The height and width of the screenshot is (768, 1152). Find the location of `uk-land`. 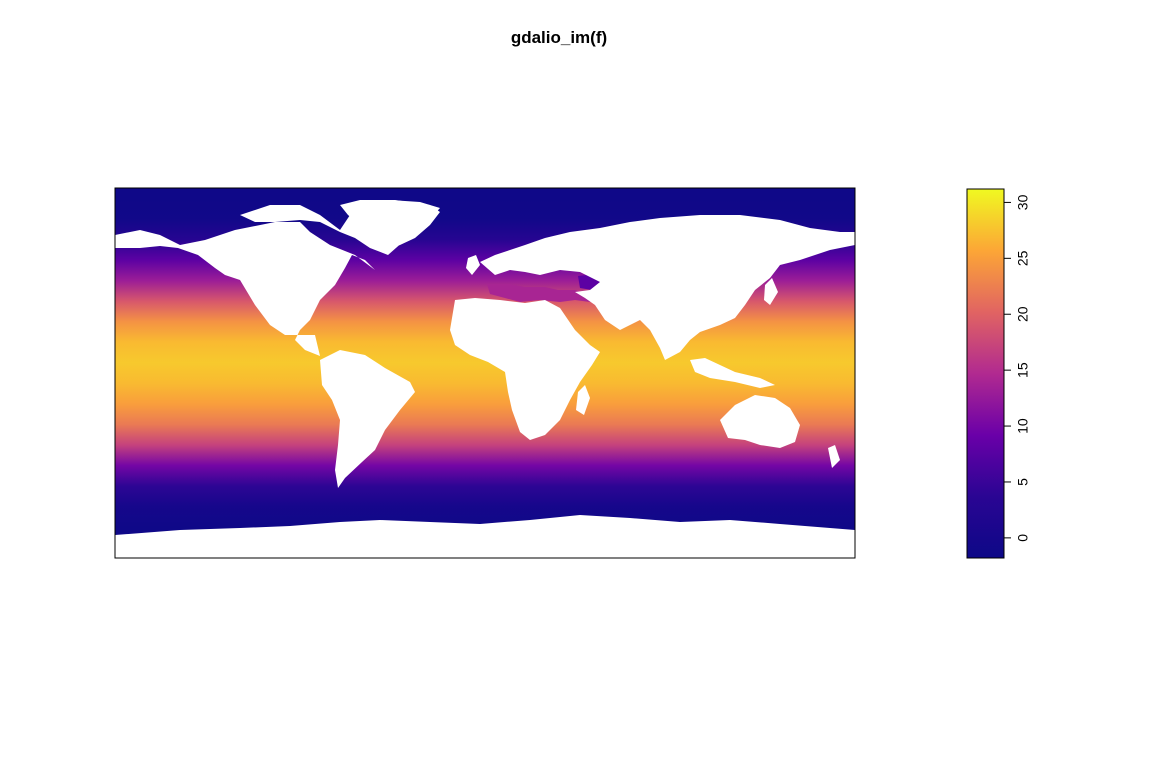

uk-land is located at coordinates (473, 265).